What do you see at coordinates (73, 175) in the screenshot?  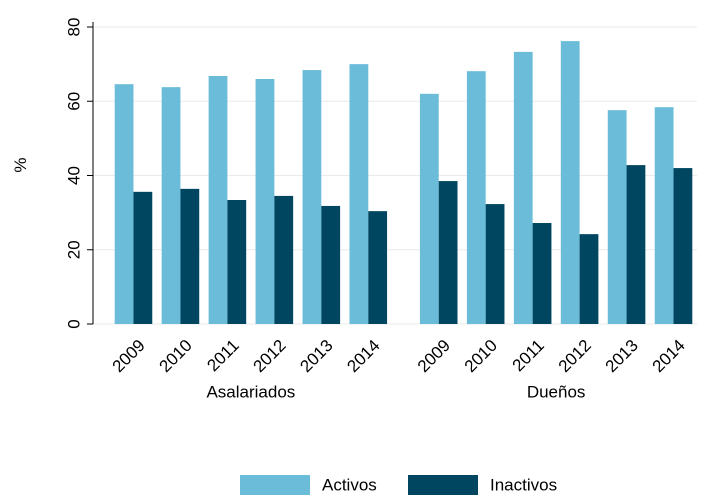 I see `y-tick-label: 40` at bounding box center [73, 175].